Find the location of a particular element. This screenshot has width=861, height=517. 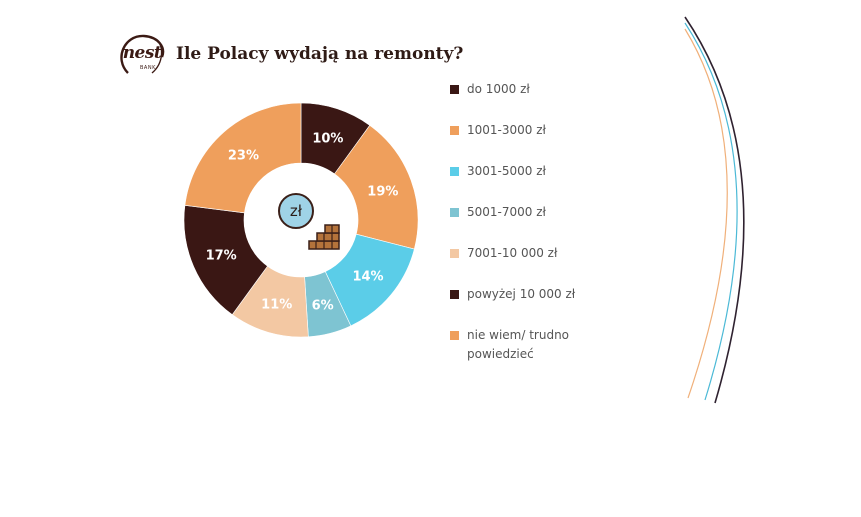

bank-logo: nest BANK is located at coordinates (142, 56).